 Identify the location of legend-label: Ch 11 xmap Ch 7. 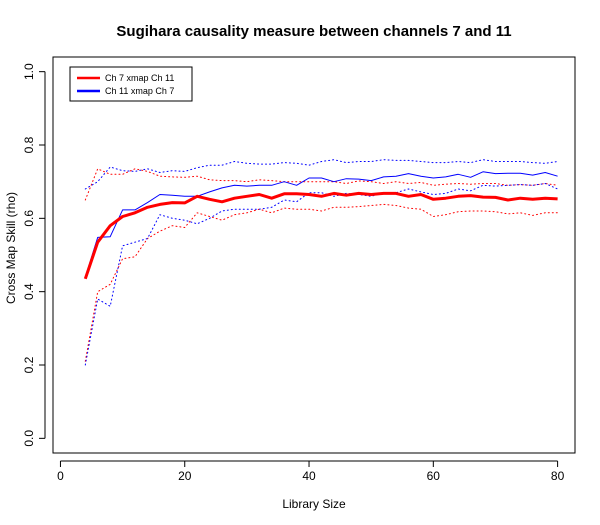
(139, 91).